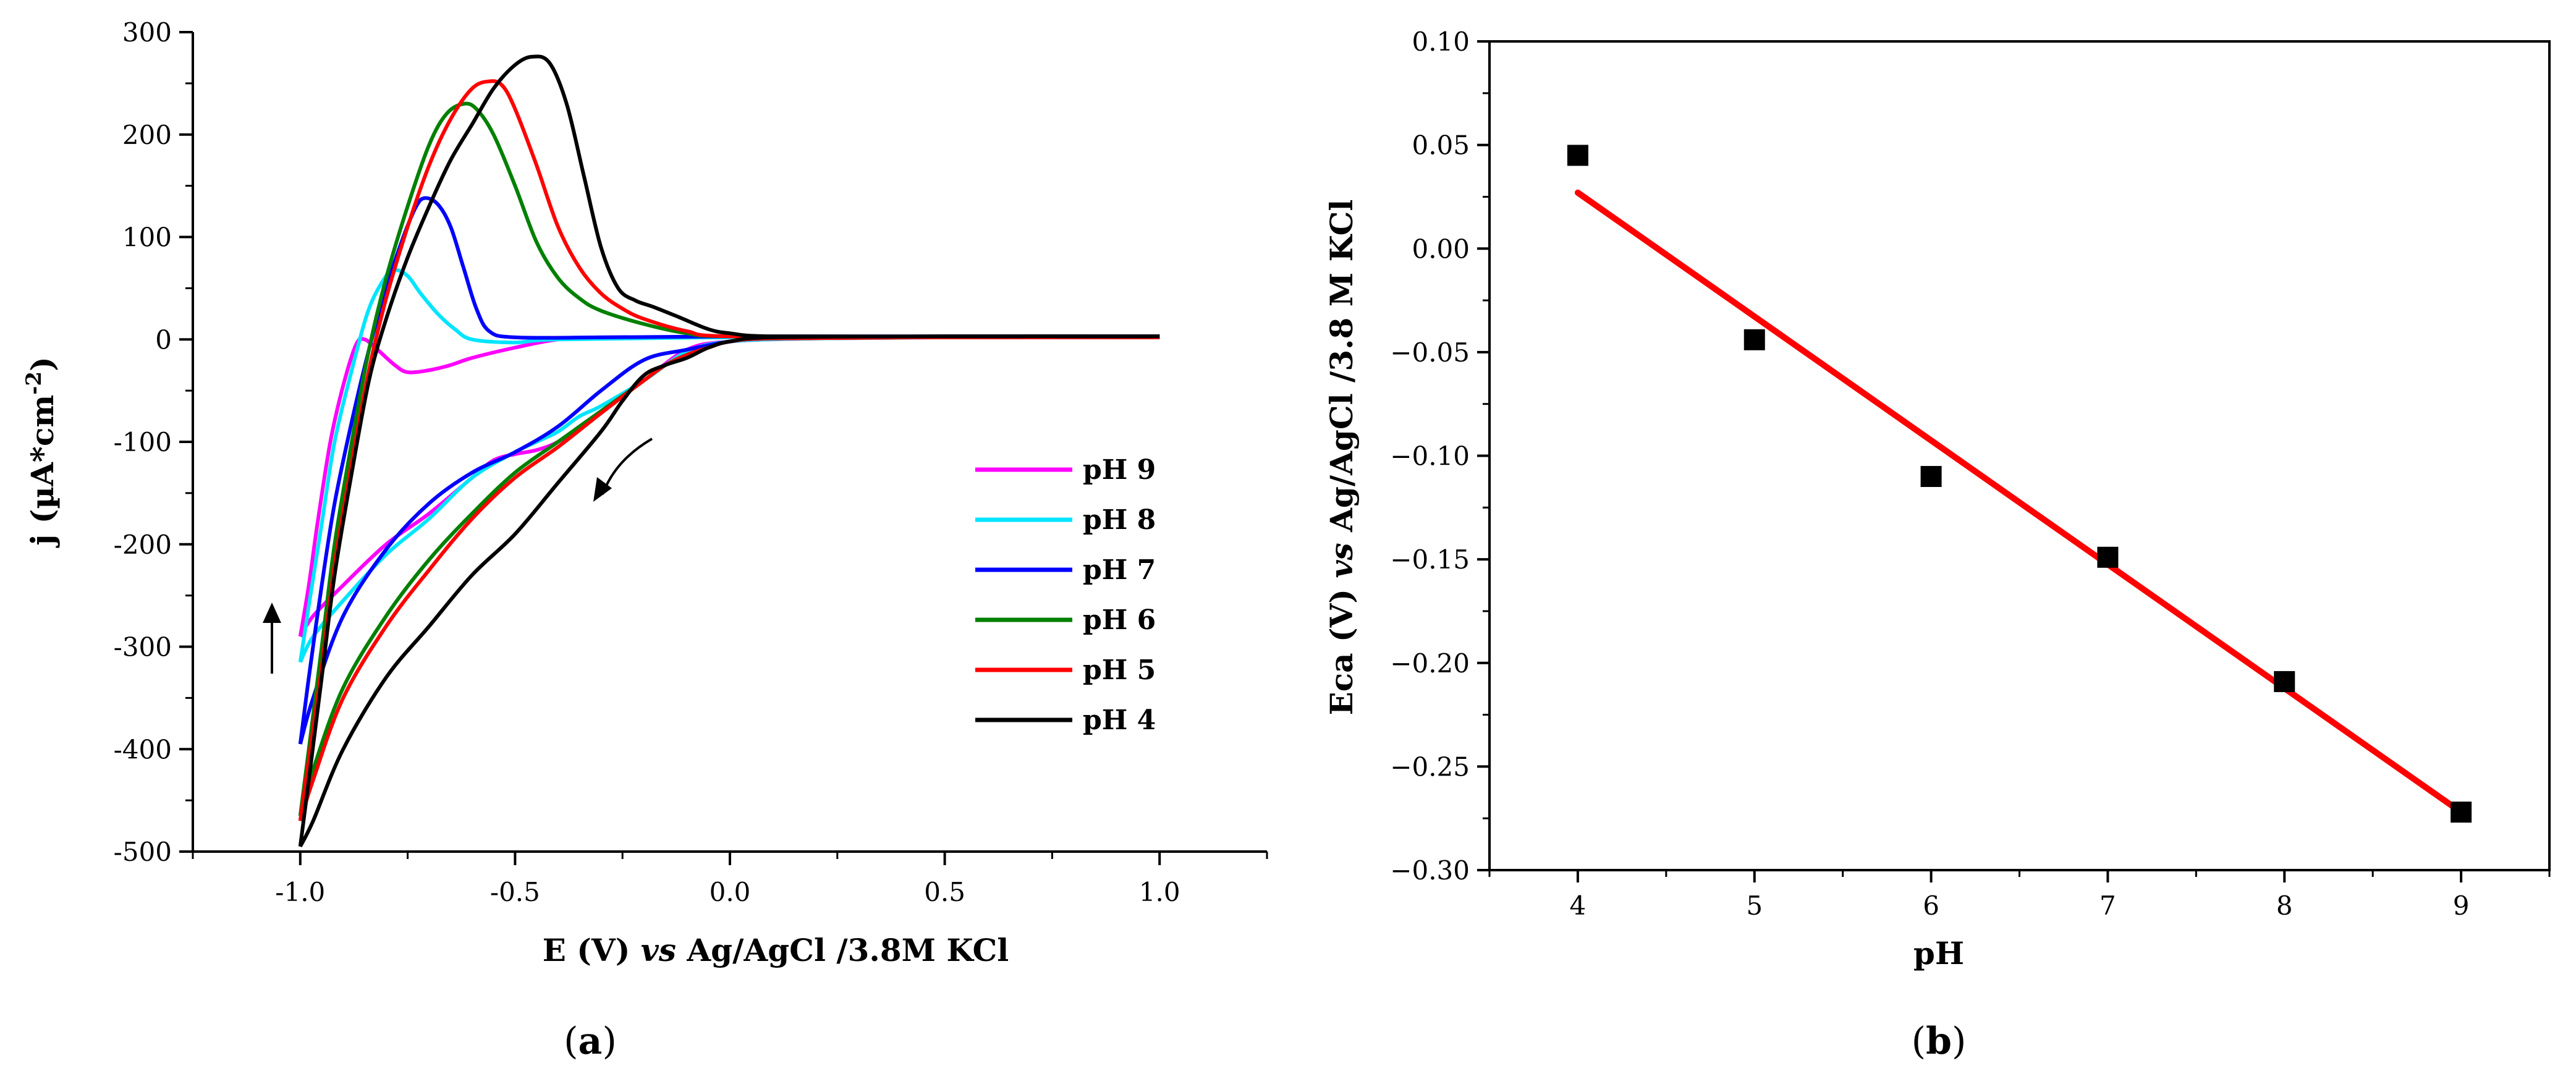 This screenshot has width=2576, height=1079. Describe the element at coordinates (1430, 559) in the screenshot. I see `chart-b-y-tick-label: −0.15` at that location.